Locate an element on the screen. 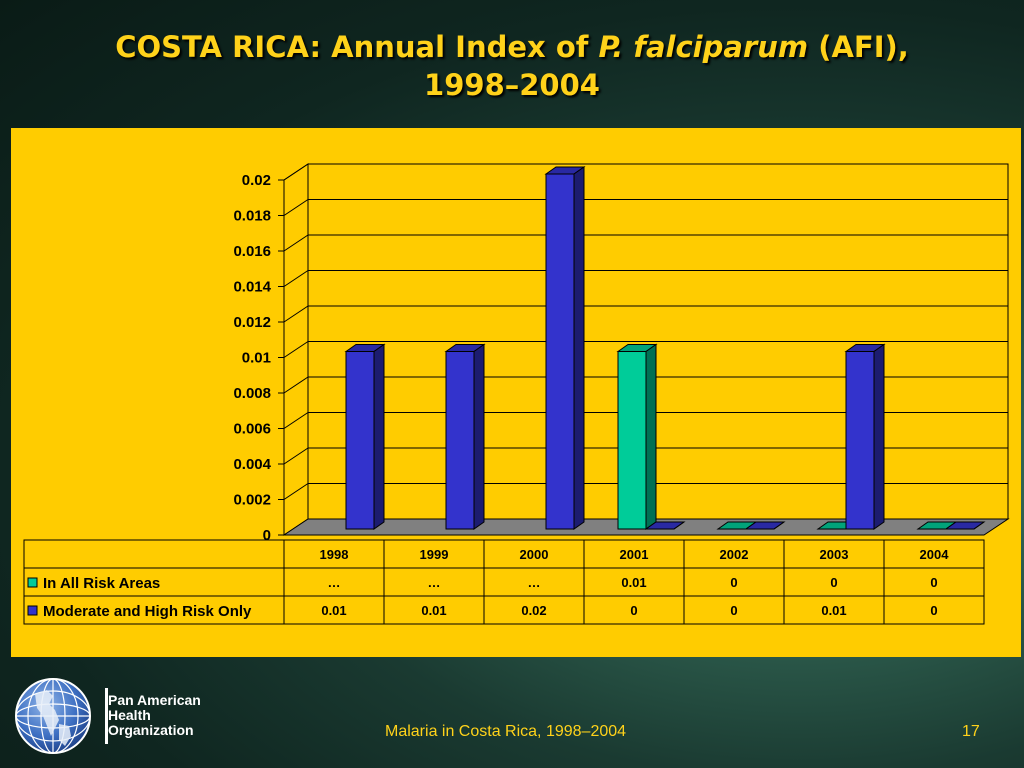  x-category-label: 1998 is located at coordinates (334, 554).